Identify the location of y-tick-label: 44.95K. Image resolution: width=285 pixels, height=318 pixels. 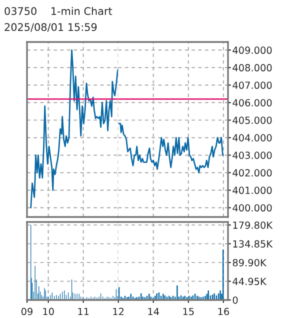
(249, 282).